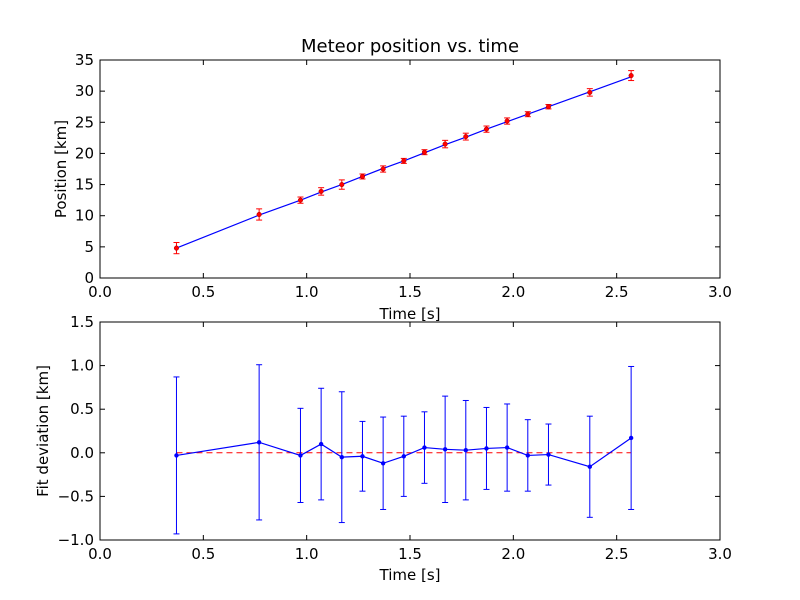 The width and height of the screenshot is (800, 600). What do you see at coordinates (513, 292) in the screenshot?
I see `position-x-tick-label: 2.0` at bounding box center [513, 292].